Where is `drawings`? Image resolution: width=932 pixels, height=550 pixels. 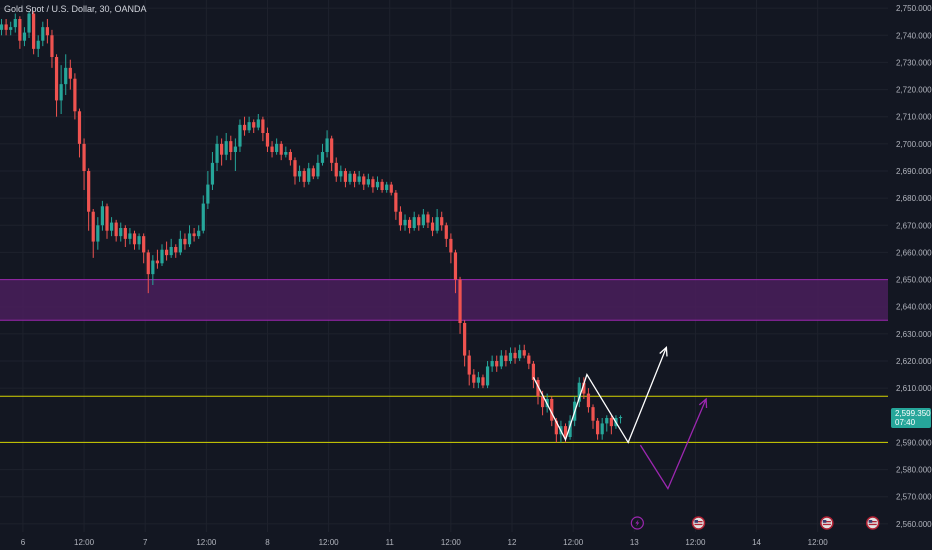 drawings is located at coordinates (620, 418).